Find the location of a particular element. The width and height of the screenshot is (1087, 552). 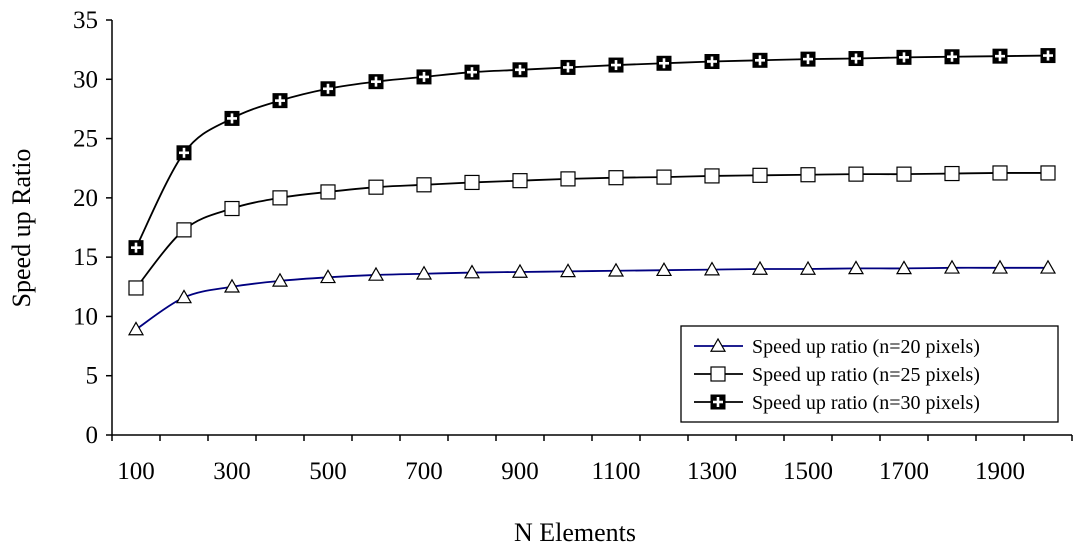

x-tick-label: 1100 is located at coordinates (615, 471).